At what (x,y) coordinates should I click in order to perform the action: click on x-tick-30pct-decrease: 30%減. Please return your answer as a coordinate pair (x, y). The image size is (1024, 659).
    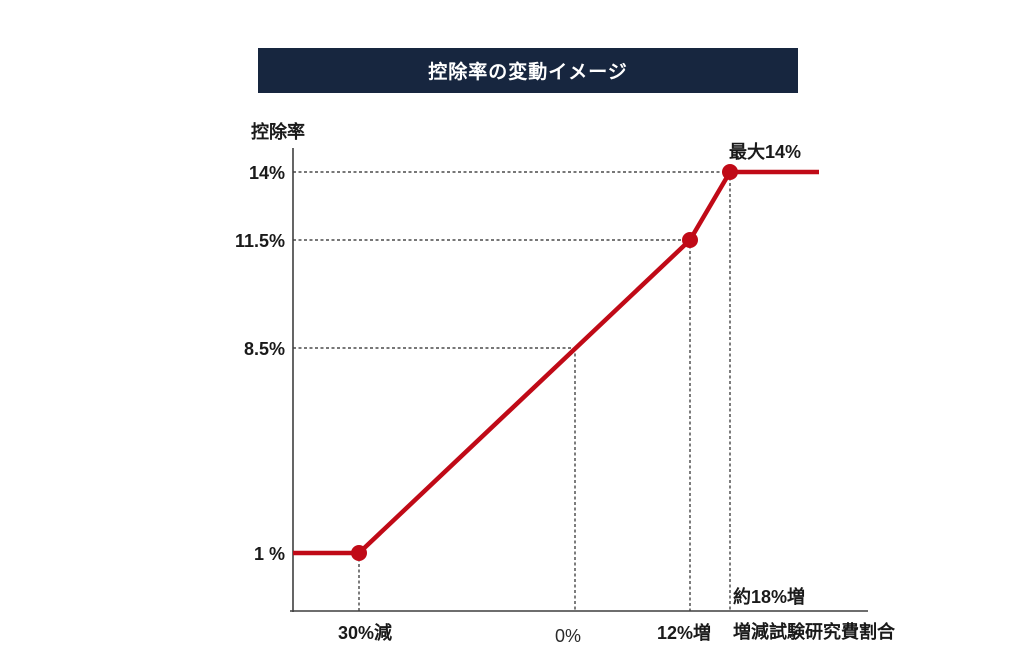
    Looking at the image, I should click on (365, 632).